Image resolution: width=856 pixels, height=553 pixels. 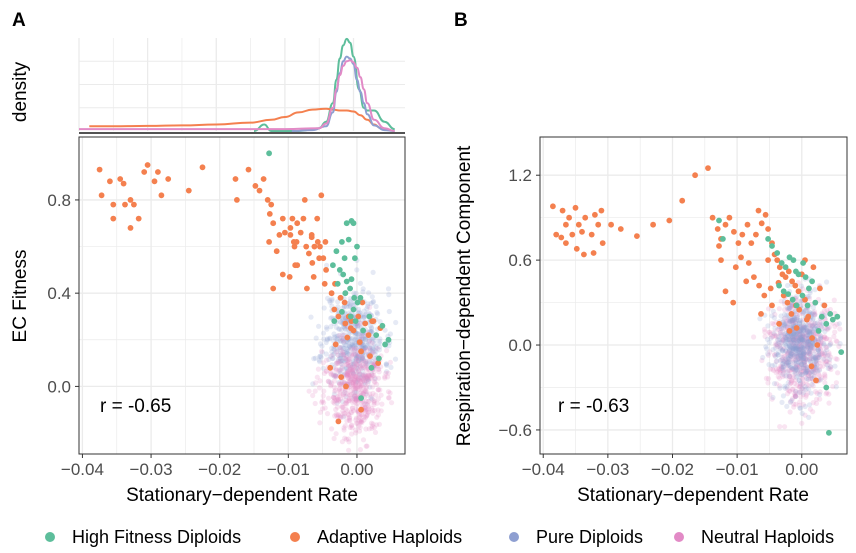 What do you see at coordinates (237, 95) in the screenshot?
I see `density-curve-neutral-haploids` at bounding box center [237, 95].